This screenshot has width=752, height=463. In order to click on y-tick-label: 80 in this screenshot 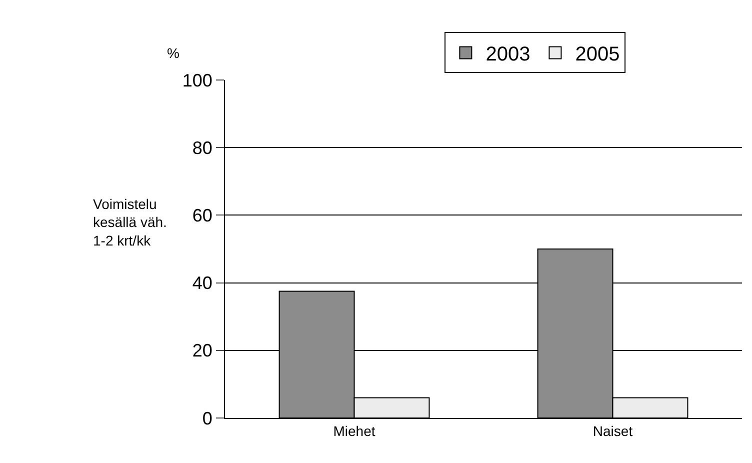, I will do `click(202, 148)`.